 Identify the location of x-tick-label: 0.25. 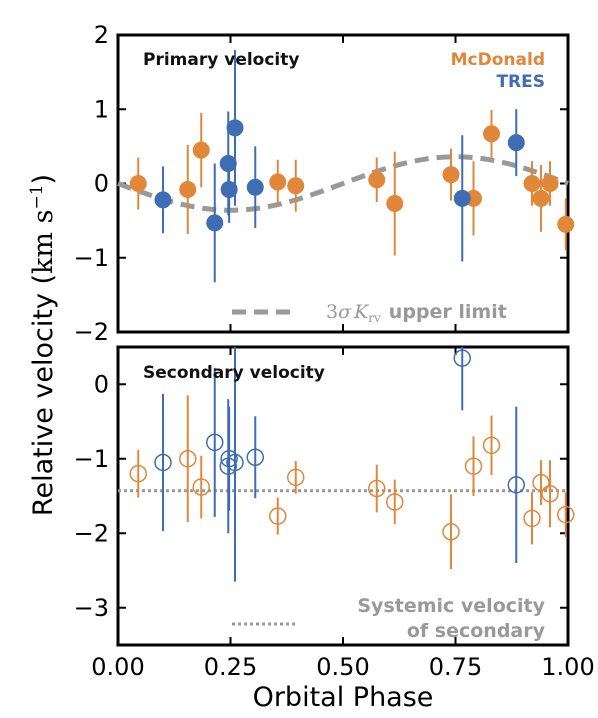
(230, 667).